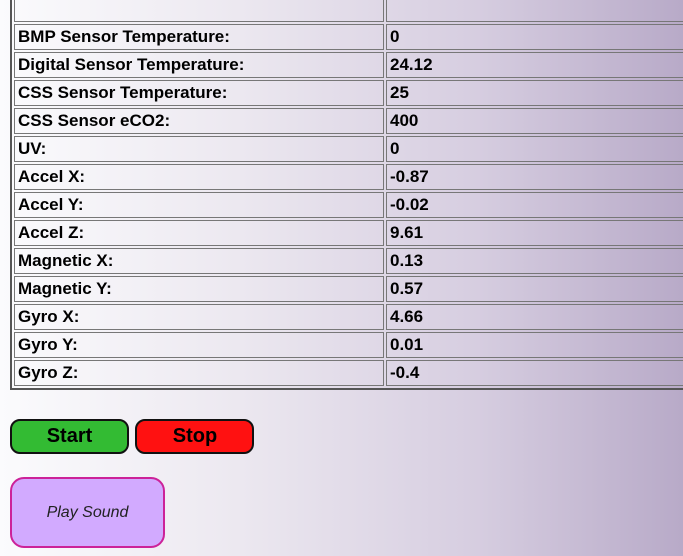  Describe the element at coordinates (534, 65) in the screenshot. I see `sensor-value: 24.12` at that location.